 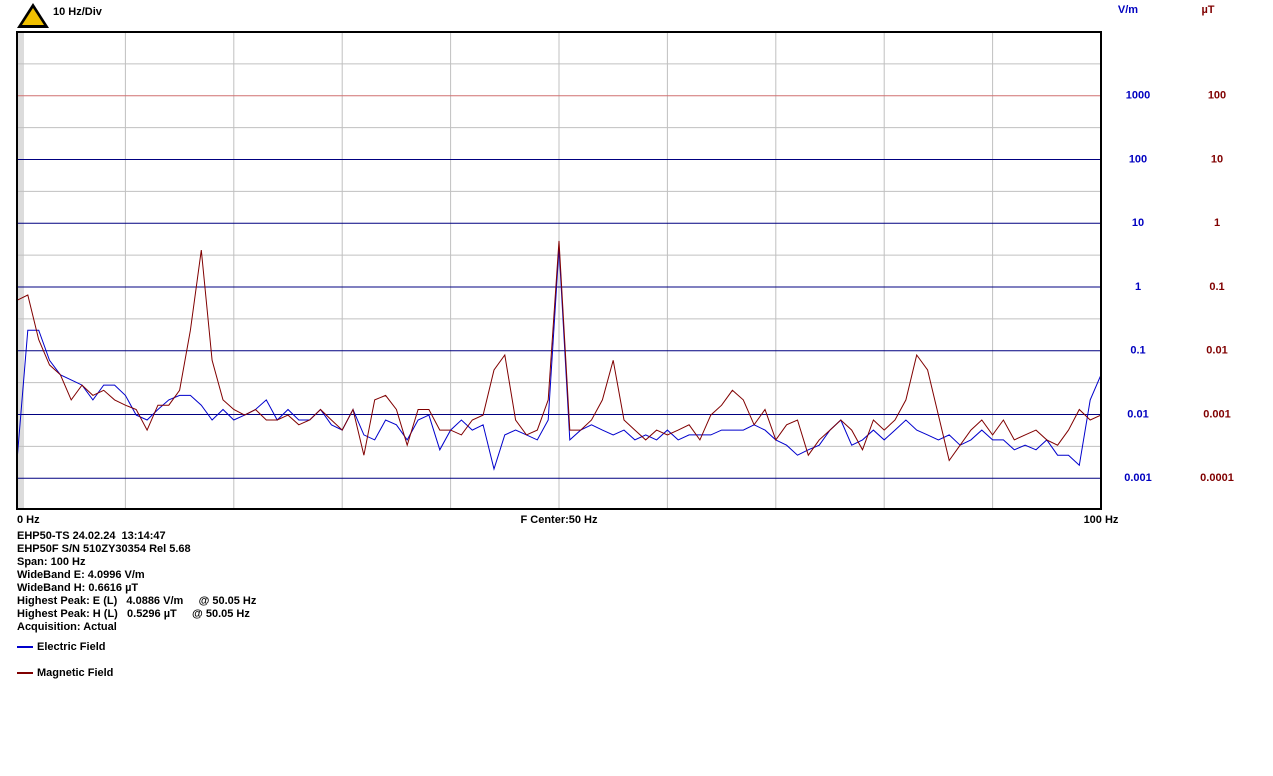 What do you see at coordinates (1137, 351) in the screenshot?
I see `y-tick-label: 0.1` at bounding box center [1137, 351].